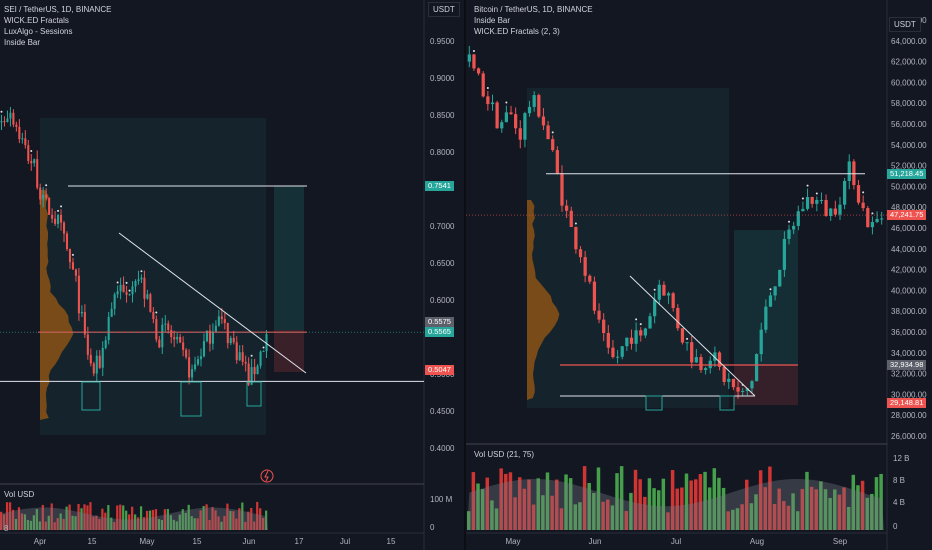 The width and height of the screenshot is (932, 550). Describe the element at coordinates (58, 9) in the screenshot. I see `sei-symbol-label: SEI / TetherUS, 1D, BINANCE` at that location.